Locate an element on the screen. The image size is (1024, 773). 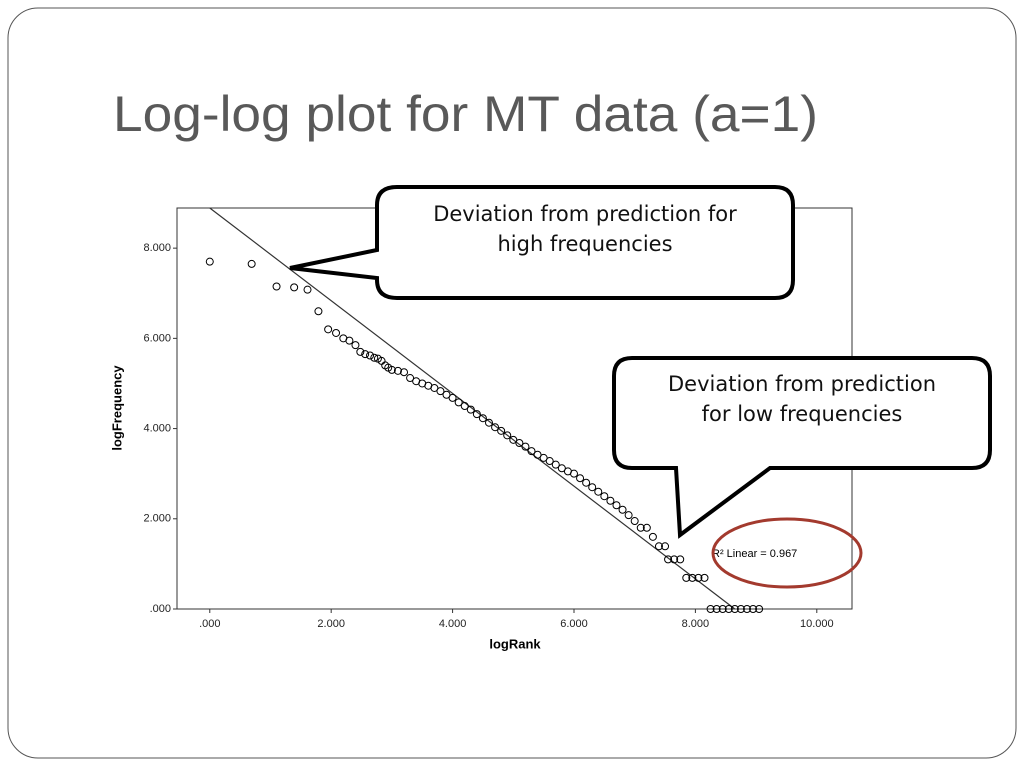
y-tick-label: 4.000 is located at coordinates (157, 428).